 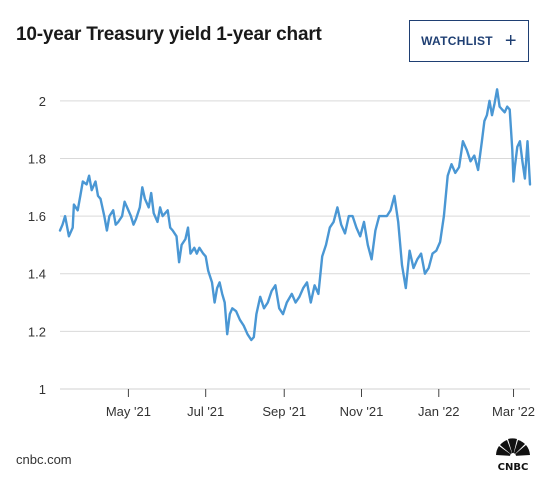 I want to click on watchlist-button: WATCHLIST +, so click(x=469, y=41).